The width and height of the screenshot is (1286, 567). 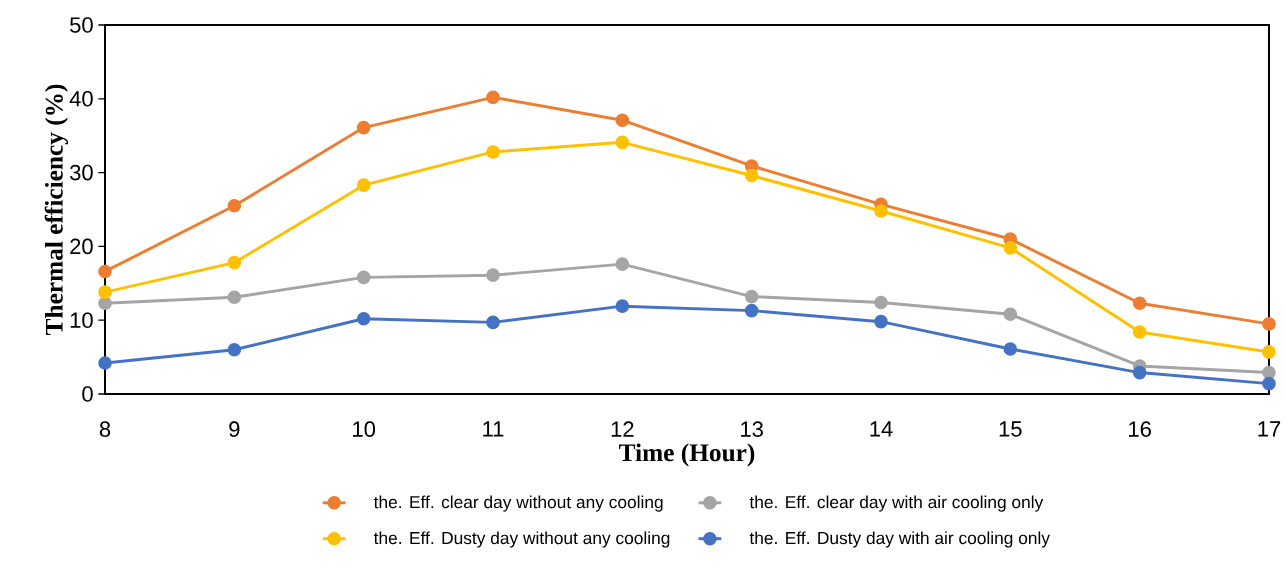 I want to click on y-axis-title: Thermal efficiency (%), so click(x=56, y=210).